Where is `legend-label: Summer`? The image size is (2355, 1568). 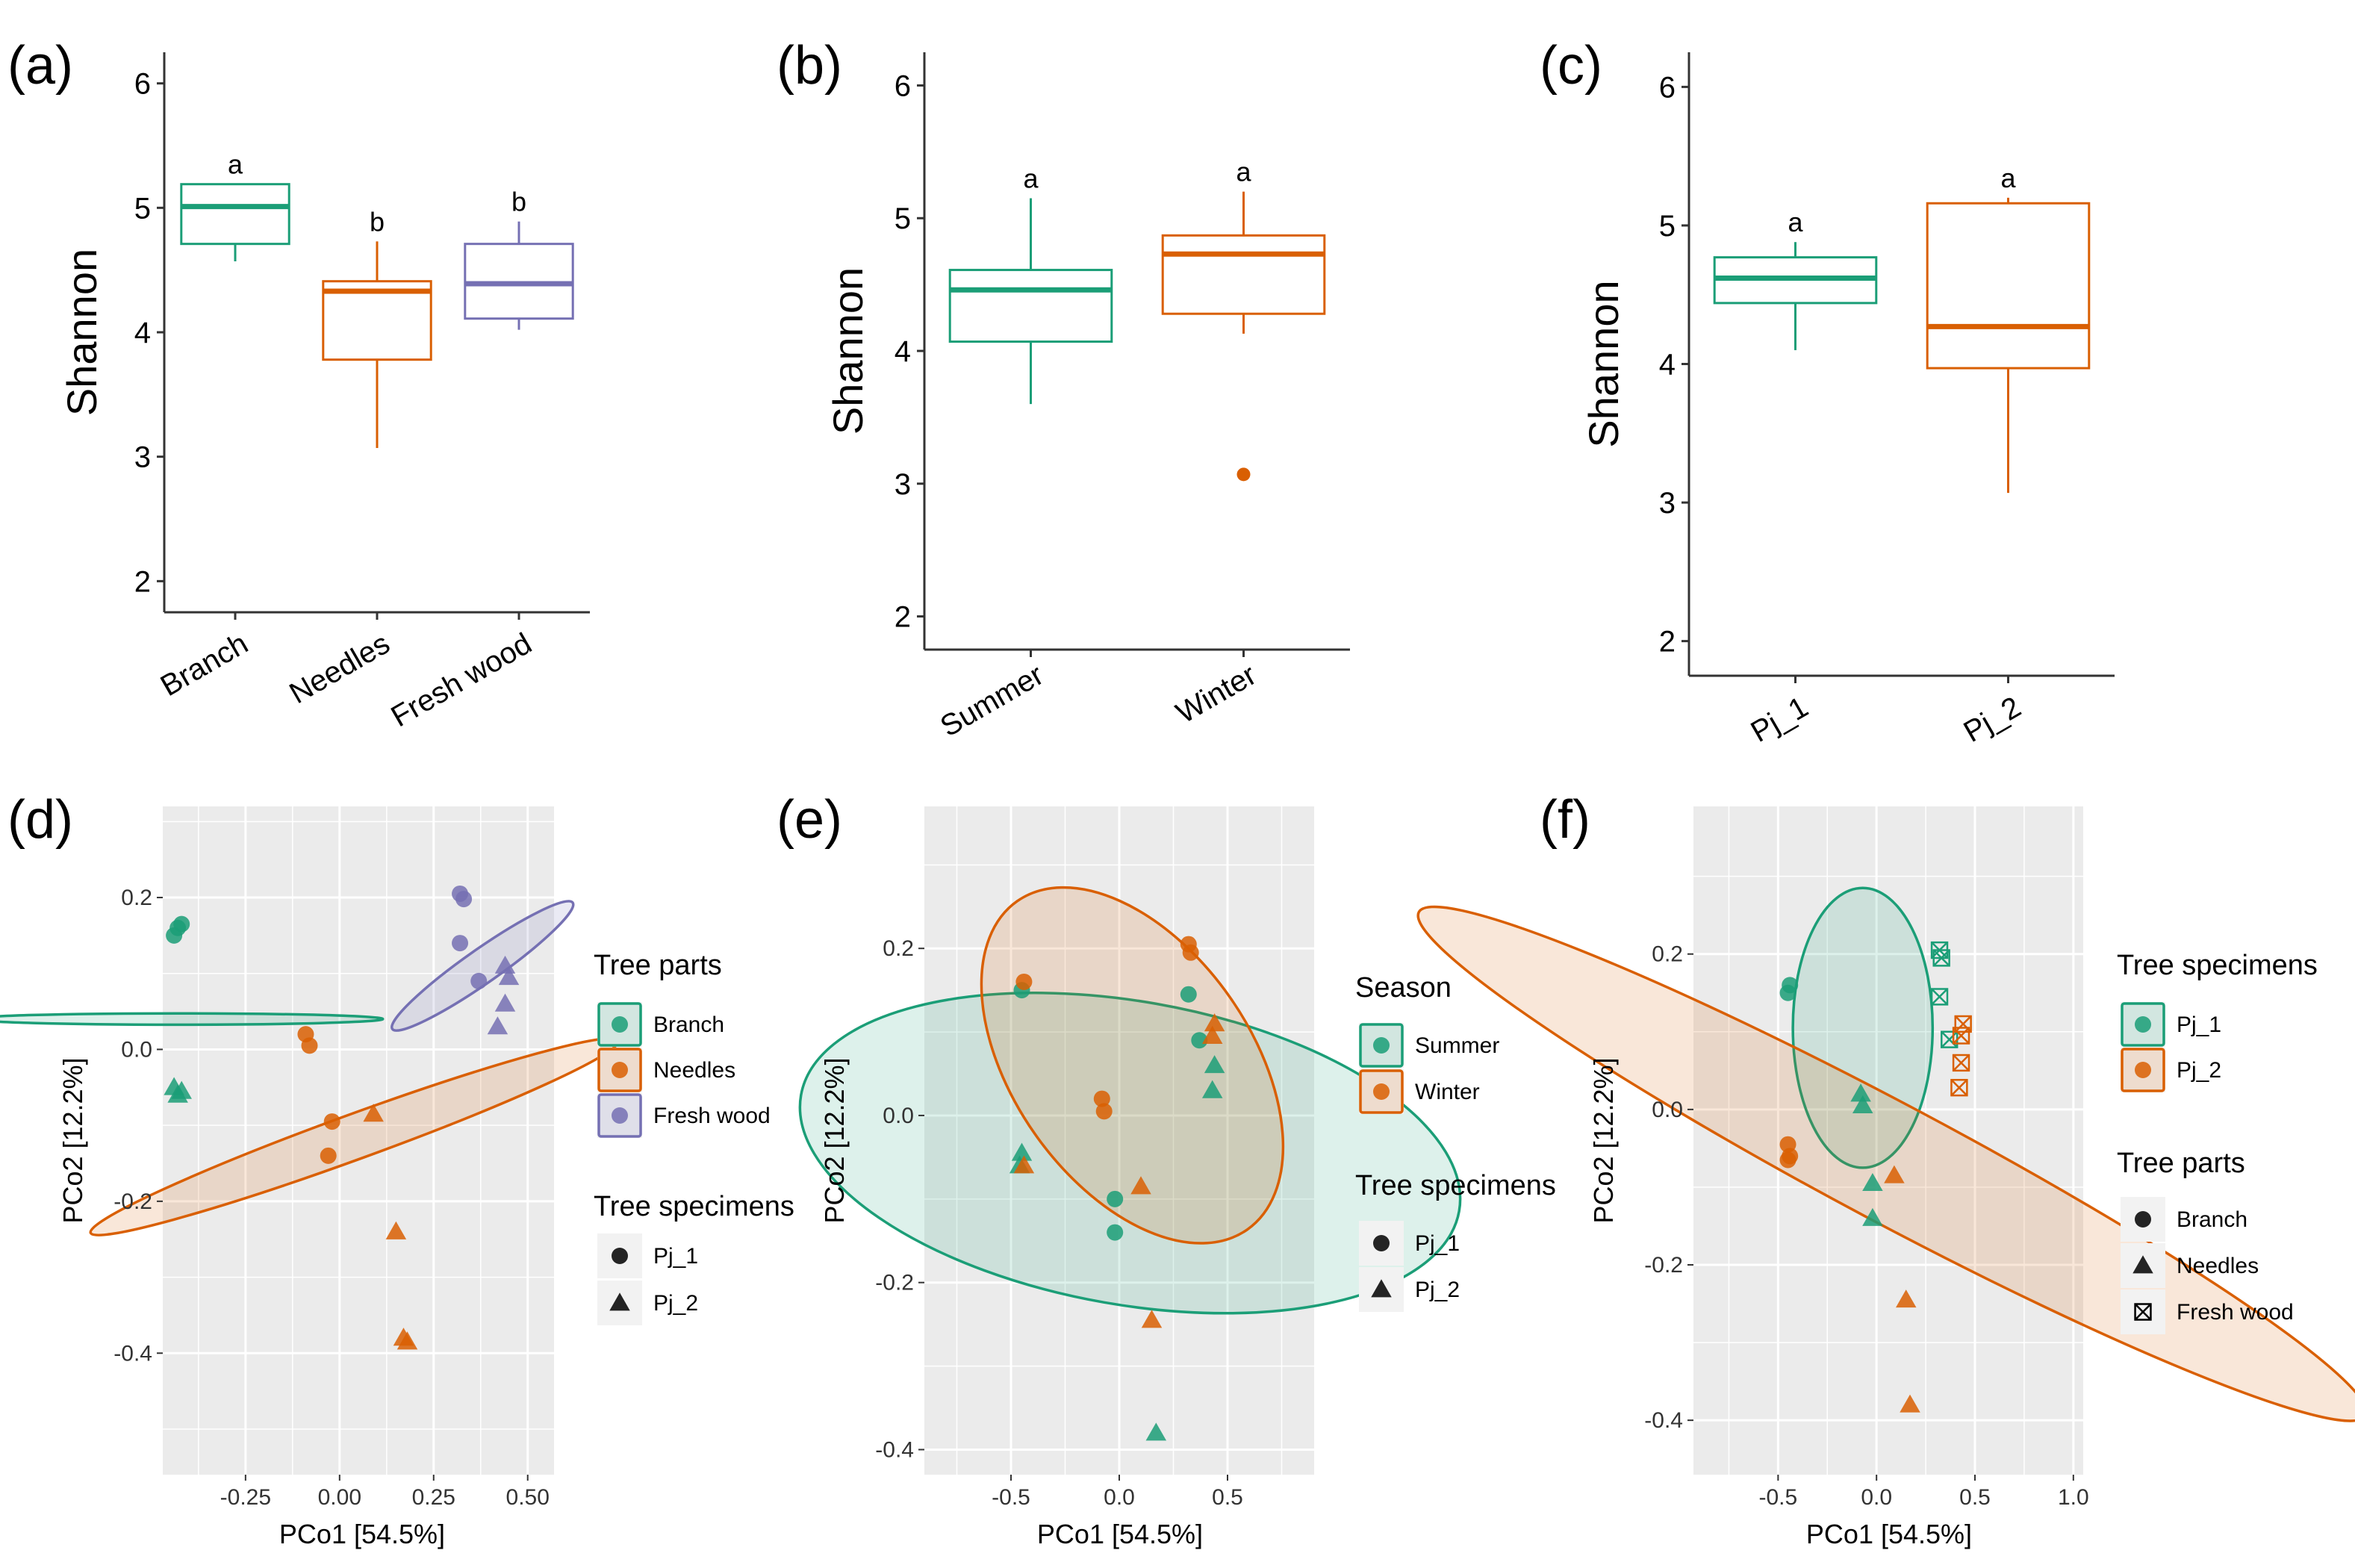
legend-label: Summer is located at coordinates (1457, 1045).